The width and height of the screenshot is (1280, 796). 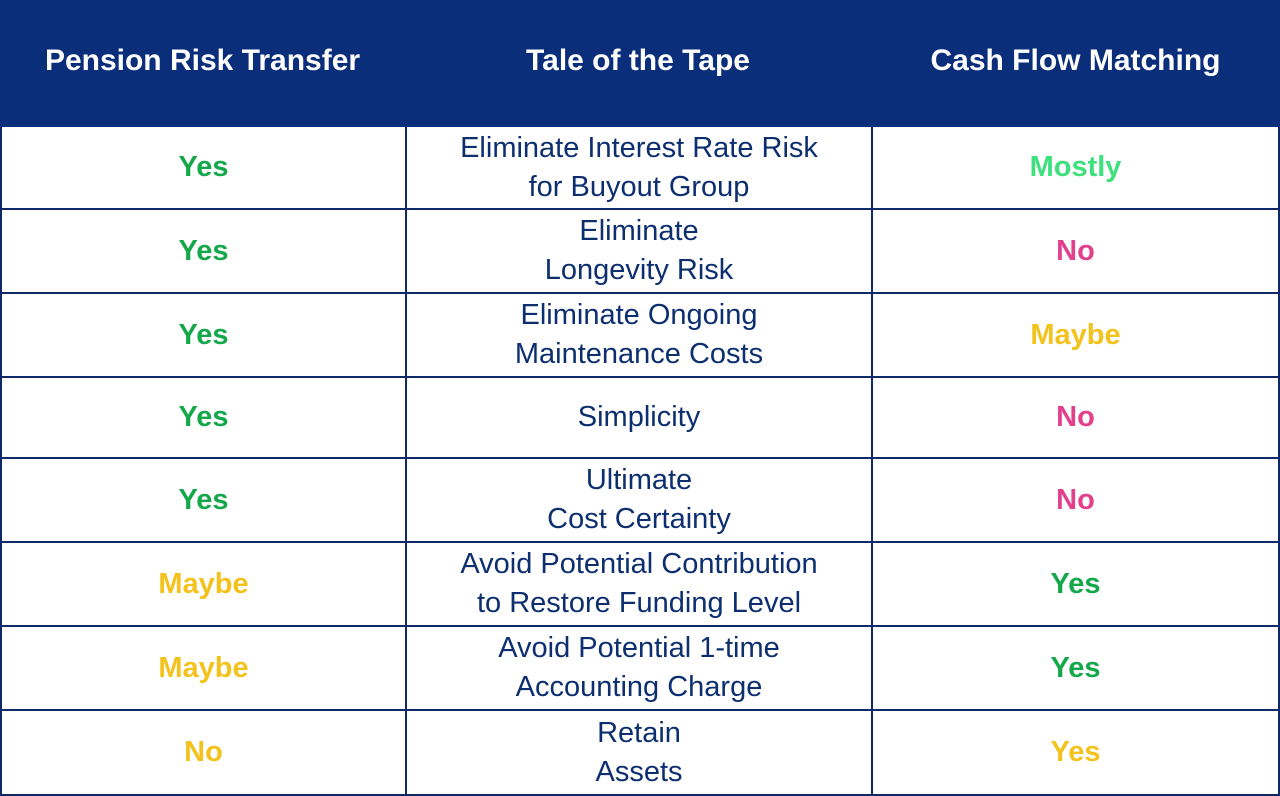 I want to click on row-6-left-cell: Maybe, so click(x=202, y=585).